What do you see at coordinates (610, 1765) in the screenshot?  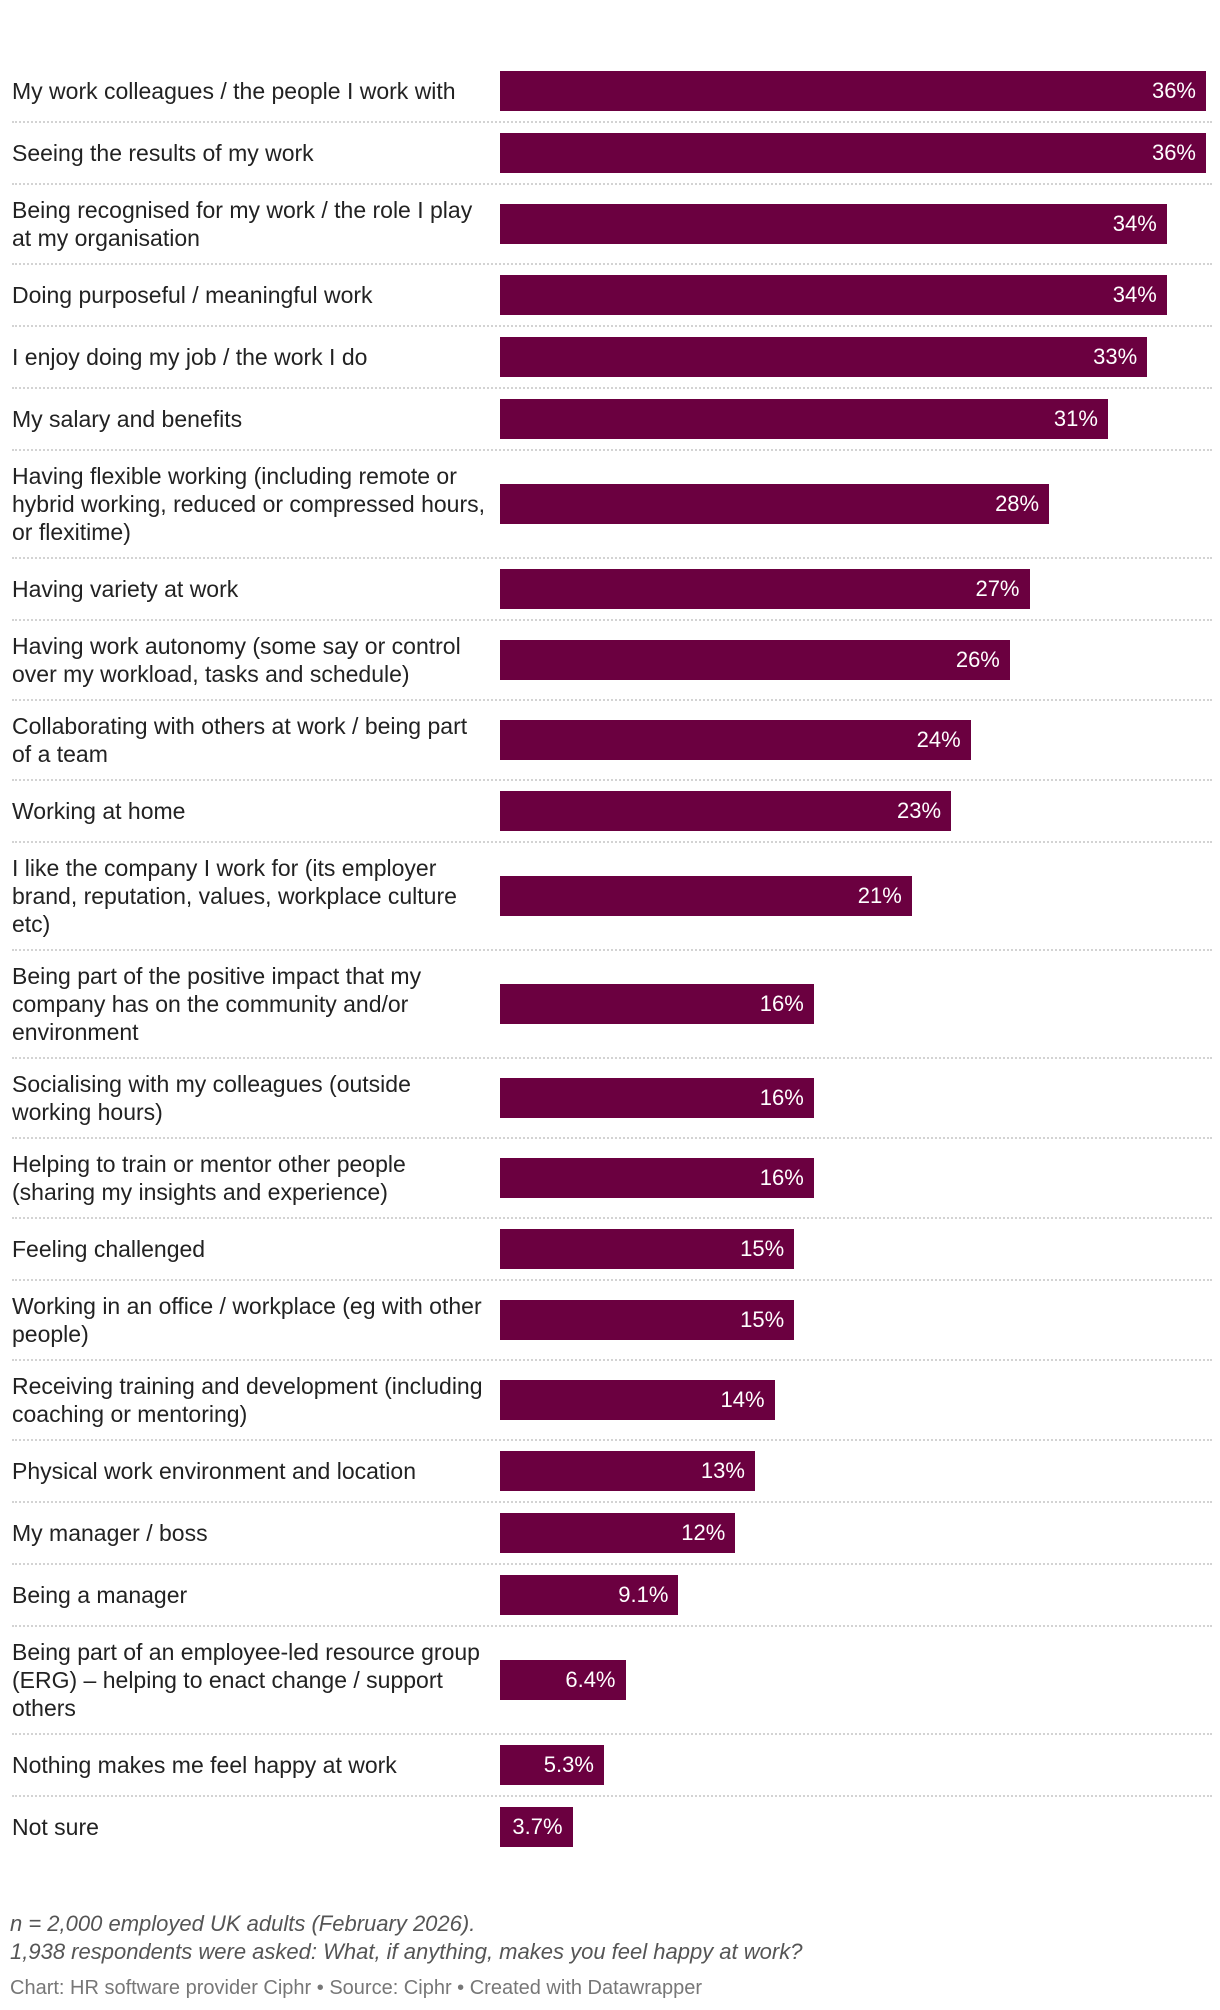 I see `bar-row: Nothing makes me feel happy at work 5.3%` at bounding box center [610, 1765].